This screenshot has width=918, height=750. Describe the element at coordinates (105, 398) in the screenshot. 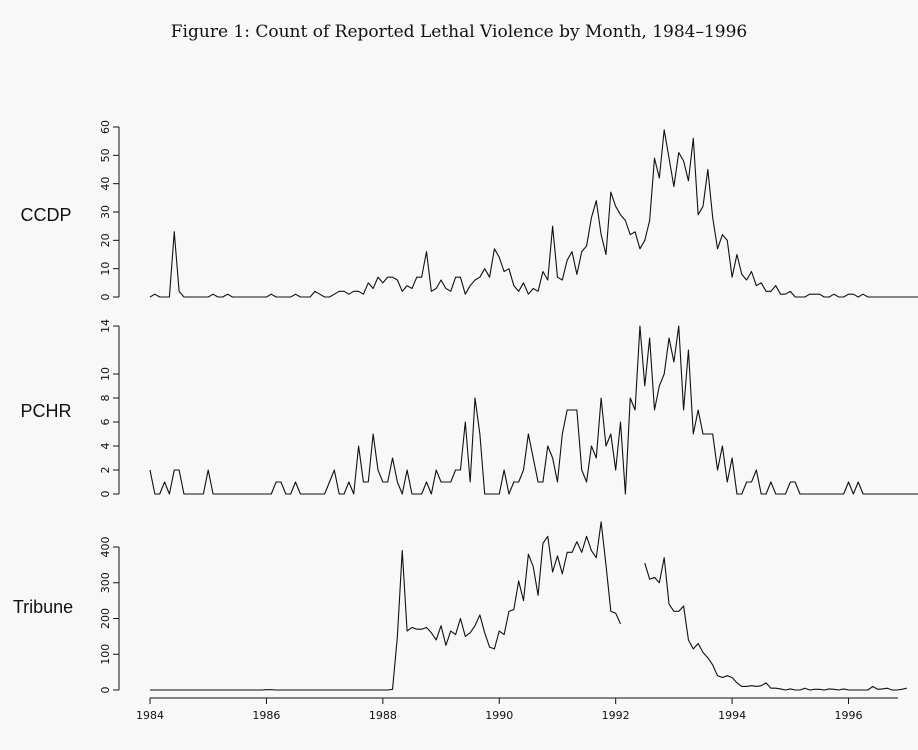

I see `pchr-y-tick-label: 8` at that location.